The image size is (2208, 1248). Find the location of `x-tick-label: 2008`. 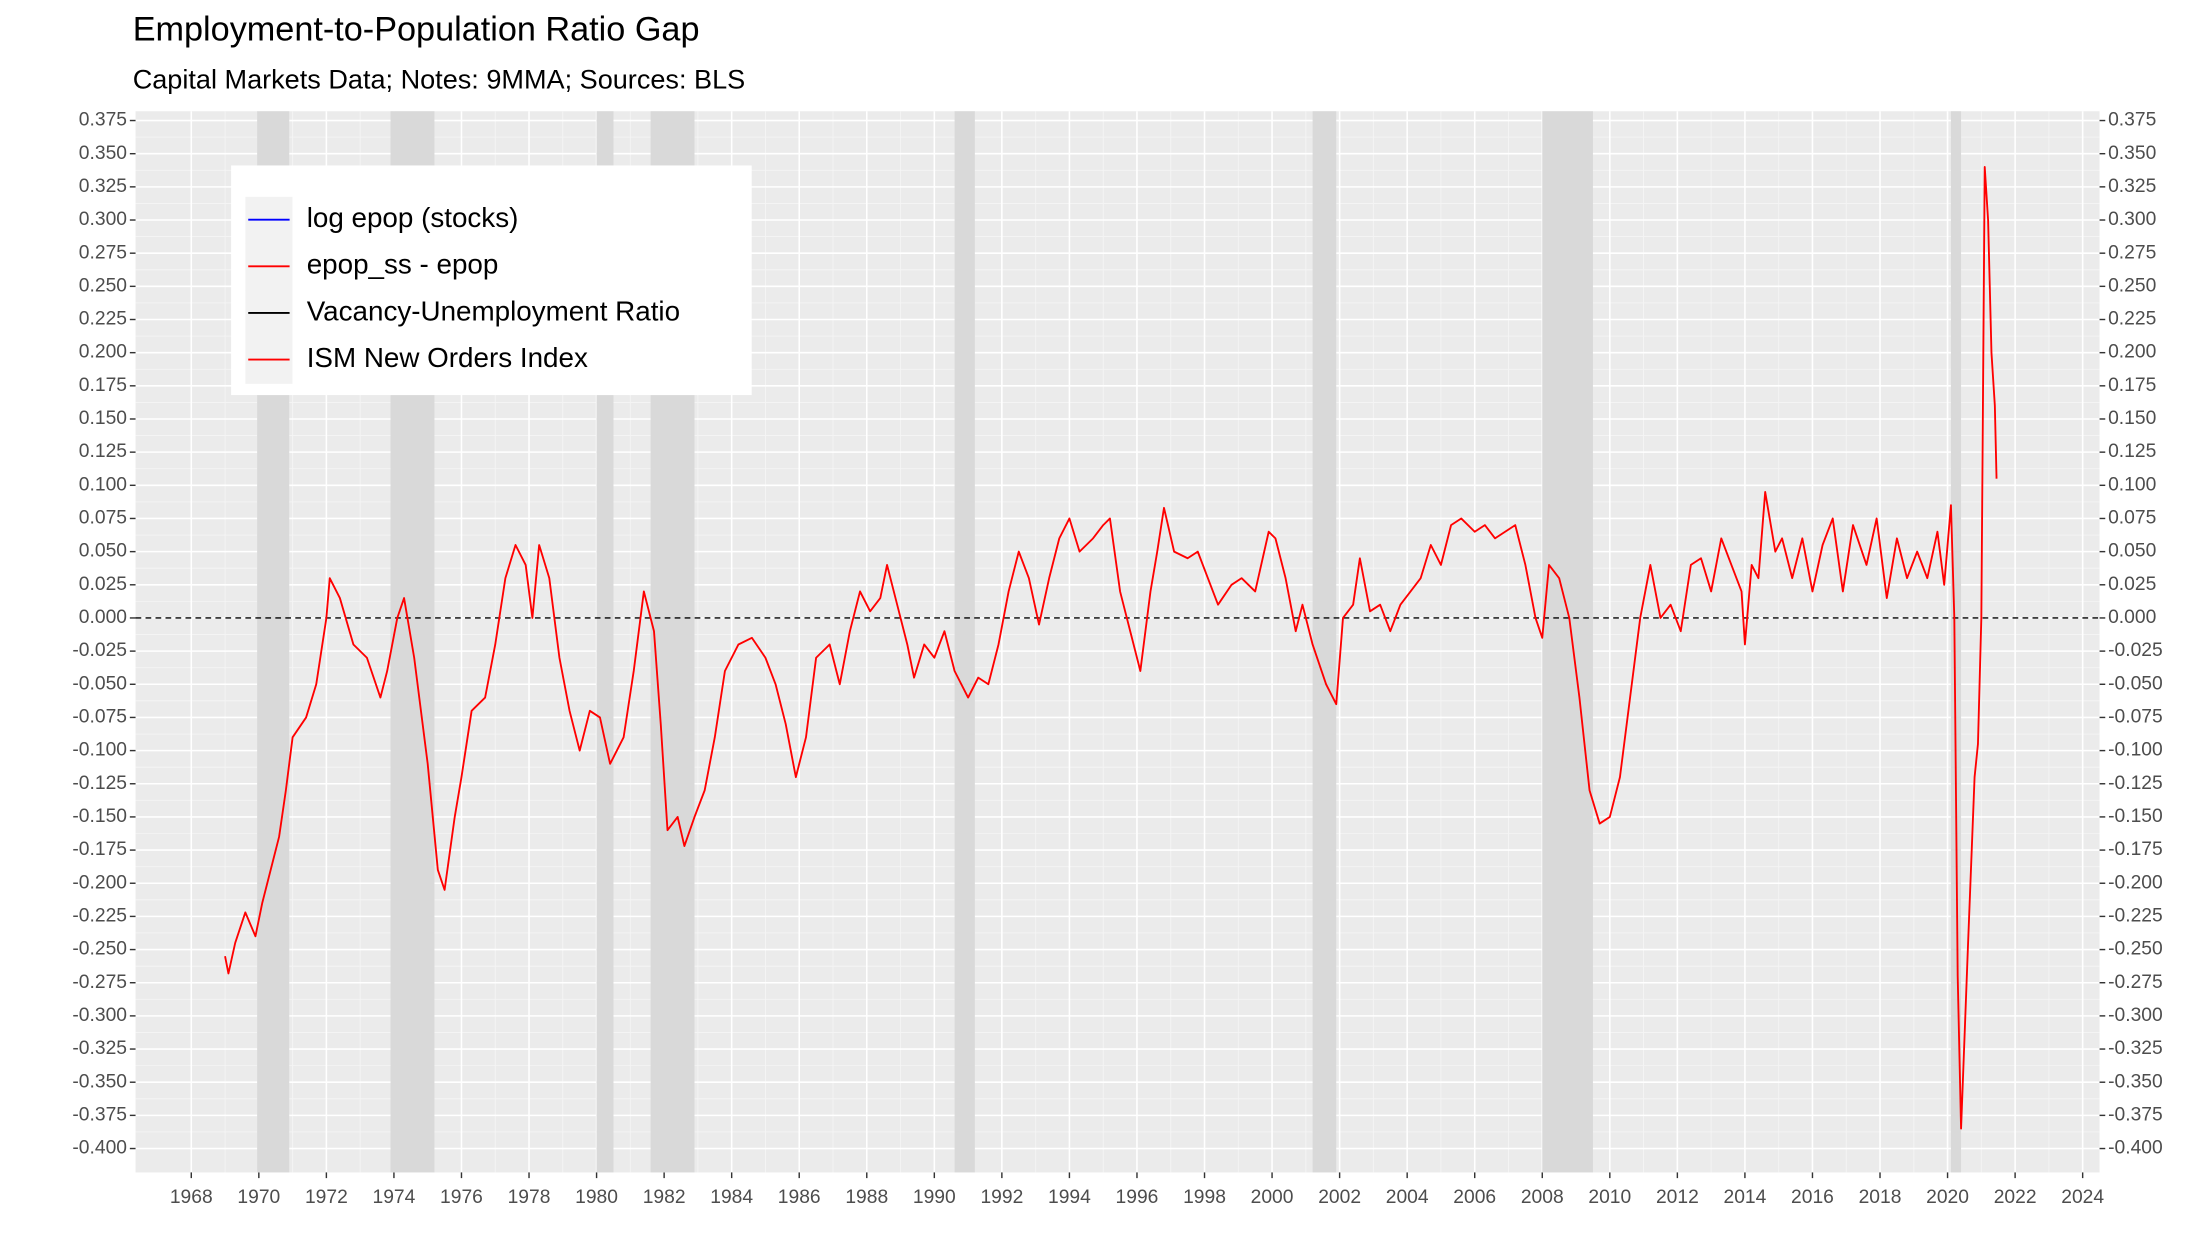

x-tick-label: 2008 is located at coordinates (1542, 1197).